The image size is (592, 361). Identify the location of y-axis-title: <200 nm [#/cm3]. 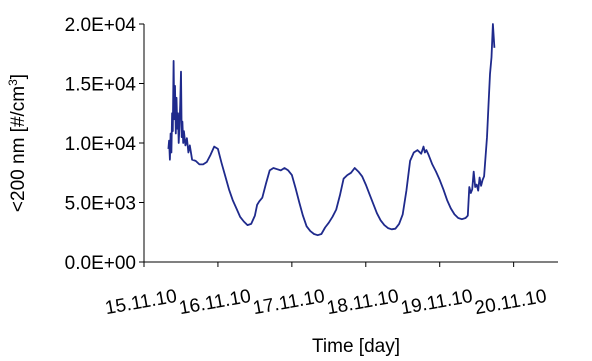
(17, 143).